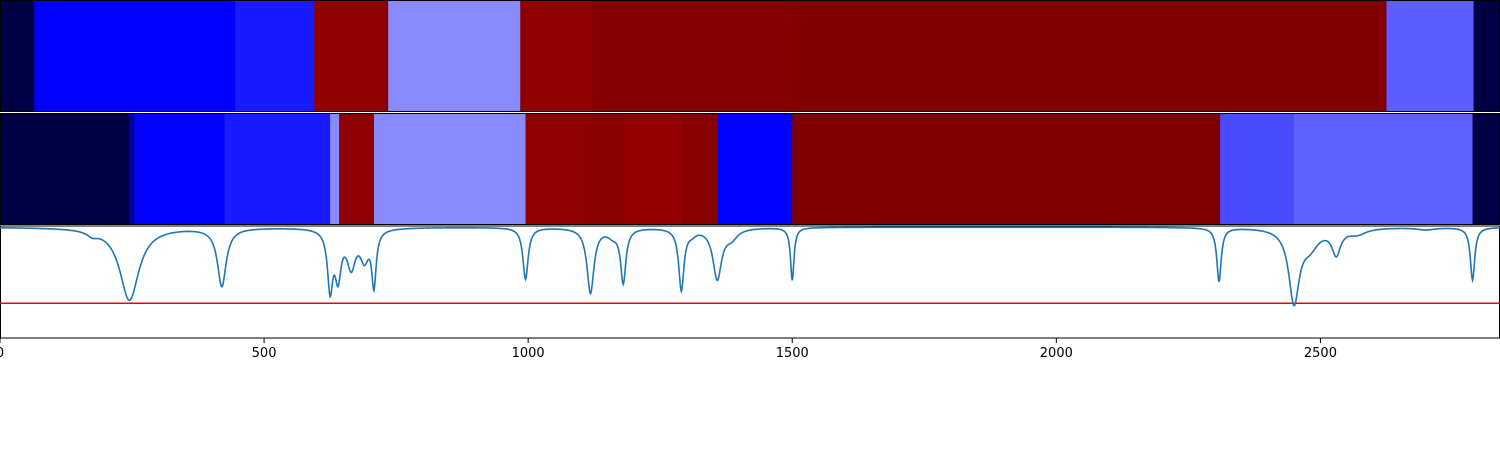 The width and height of the screenshot is (1500, 450). What do you see at coordinates (264, 353) in the screenshot?
I see `x-tick-label-500: 500` at bounding box center [264, 353].